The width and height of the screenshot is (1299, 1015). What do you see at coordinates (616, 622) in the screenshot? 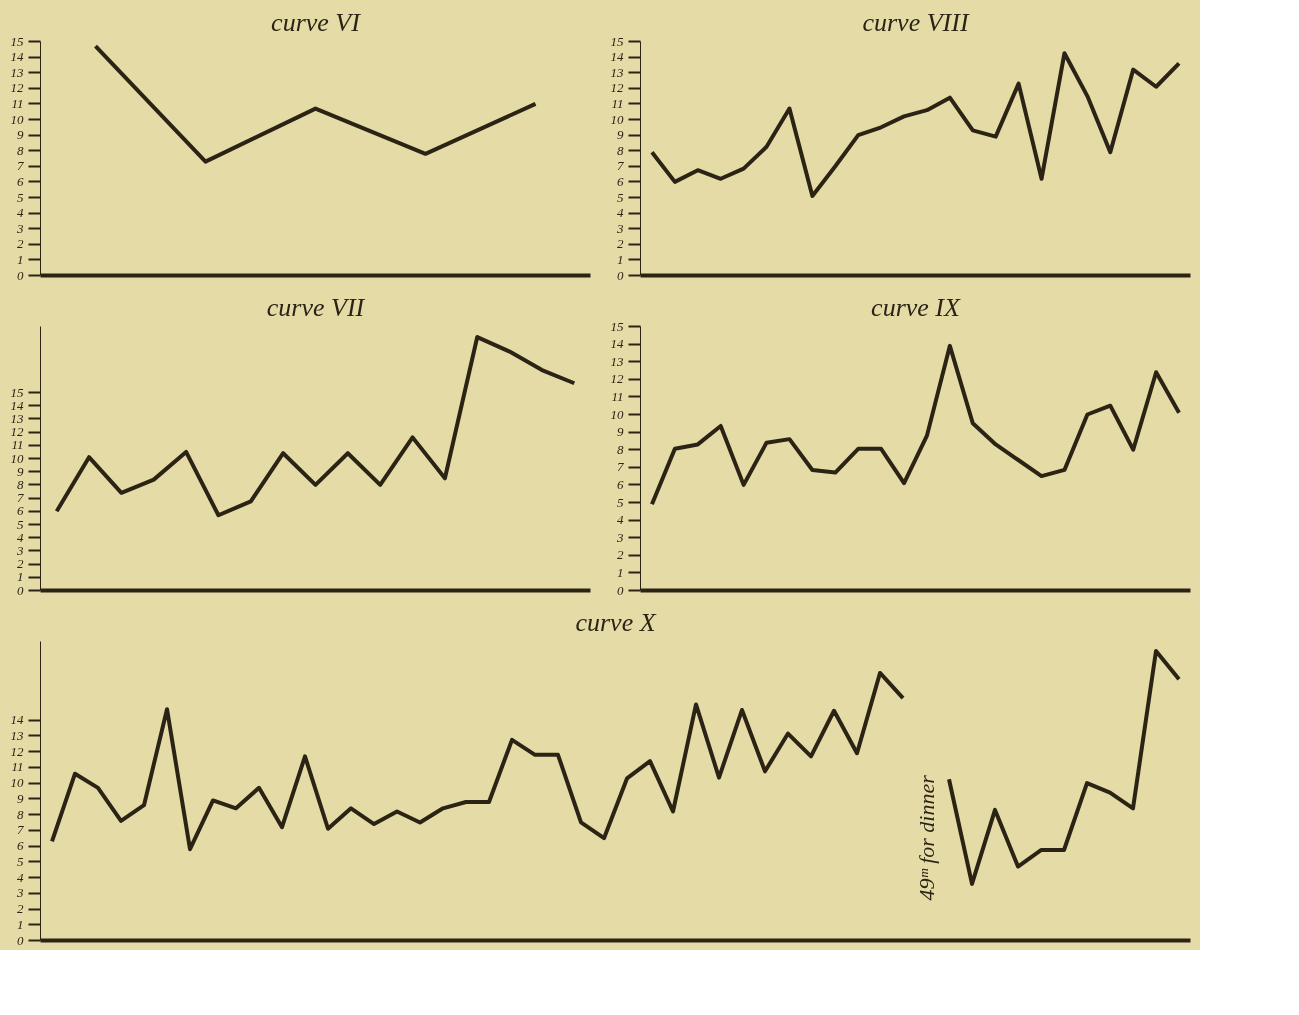
I see `chart-title: curve X` at bounding box center [616, 622].